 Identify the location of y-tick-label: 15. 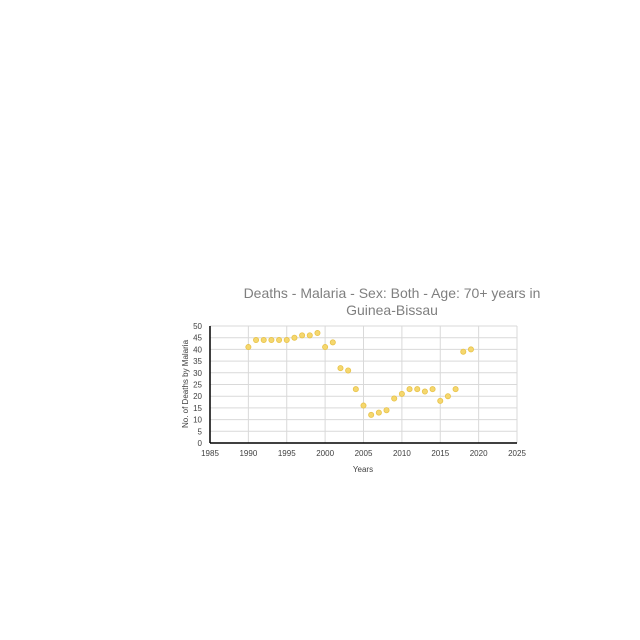
(197, 408).